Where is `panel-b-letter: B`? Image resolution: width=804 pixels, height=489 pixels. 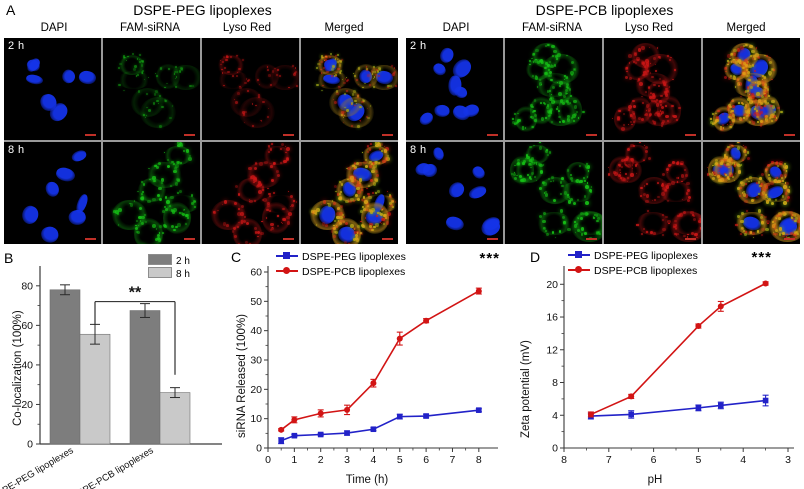
panel-b-letter: B is located at coordinates (9, 258).